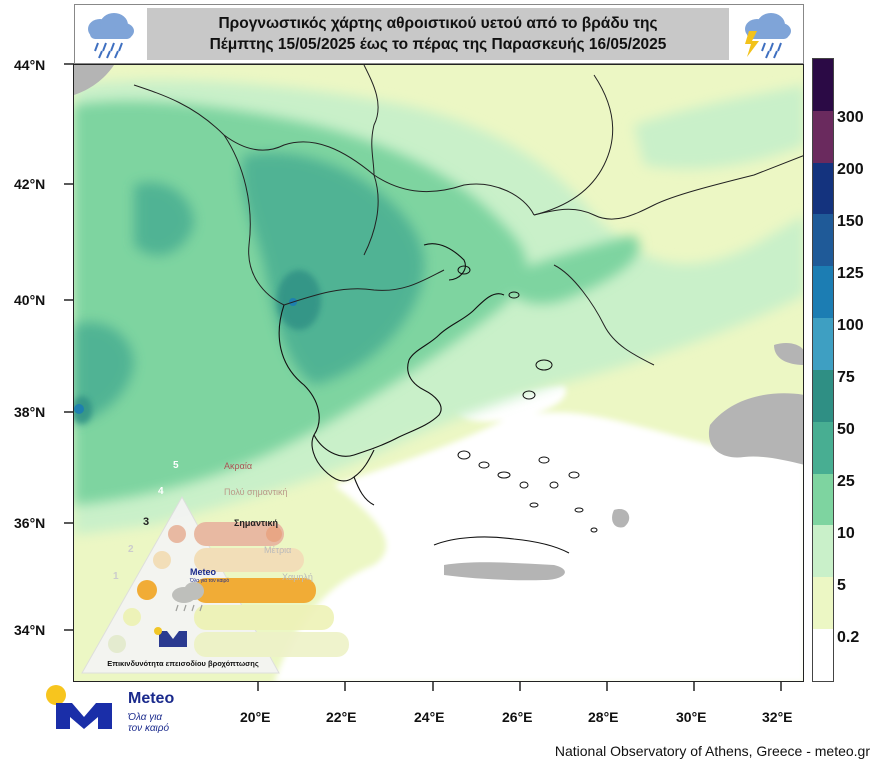 This screenshot has height=768, width=880. Describe the element at coordinates (424, 398) in the screenshot. I see `greece-outline` at that location.